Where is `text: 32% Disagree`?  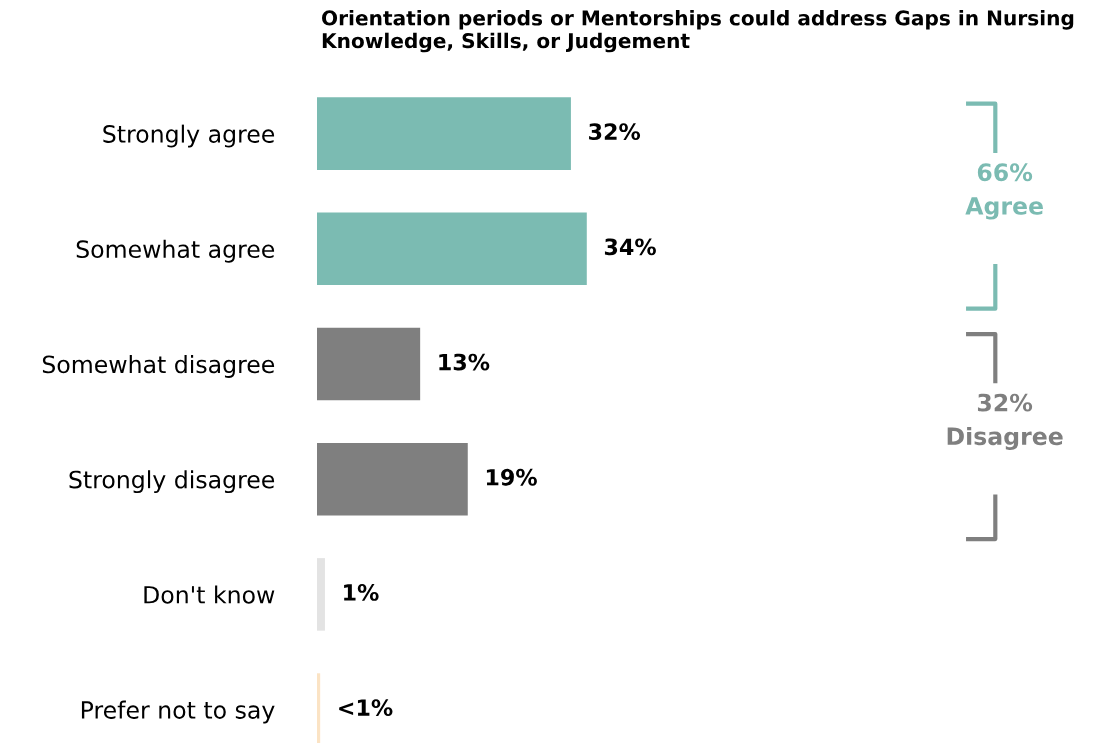 text: 32% Disagree is located at coordinates (1005, 421).